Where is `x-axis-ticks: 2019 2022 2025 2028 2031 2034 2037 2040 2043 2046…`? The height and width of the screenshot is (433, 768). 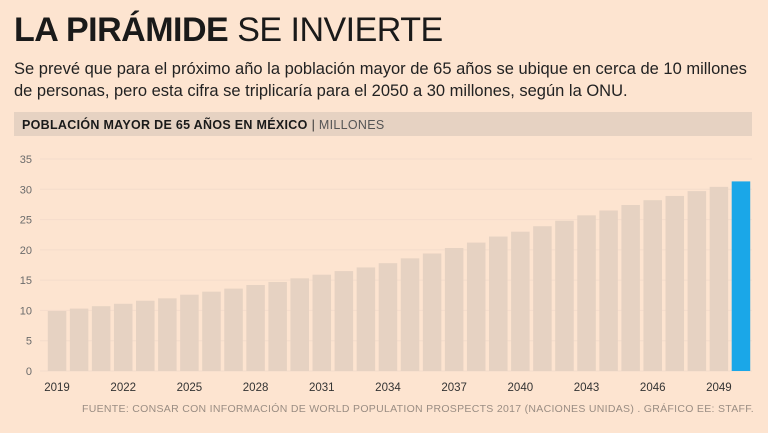
x-axis-ticks: 2019 2022 2025 2028 2031 2034 2037 2040 2043 2046… is located at coordinates (387, 388).